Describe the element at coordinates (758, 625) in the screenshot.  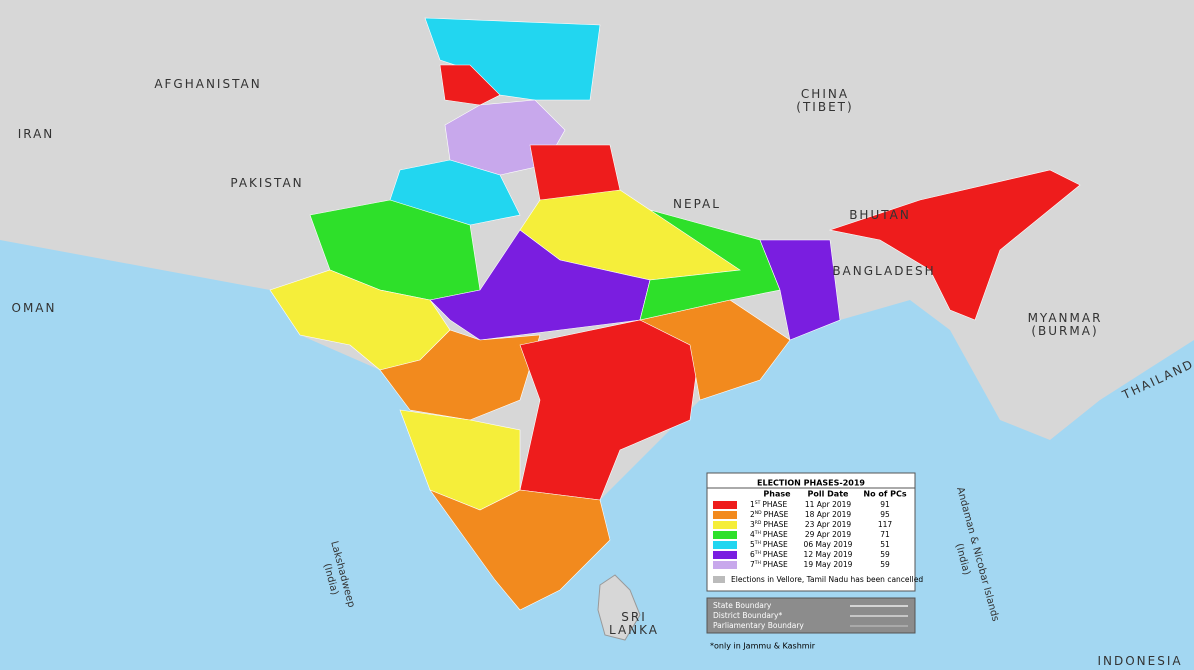
I see `boundary-label: Parliamentary Boundary` at that location.